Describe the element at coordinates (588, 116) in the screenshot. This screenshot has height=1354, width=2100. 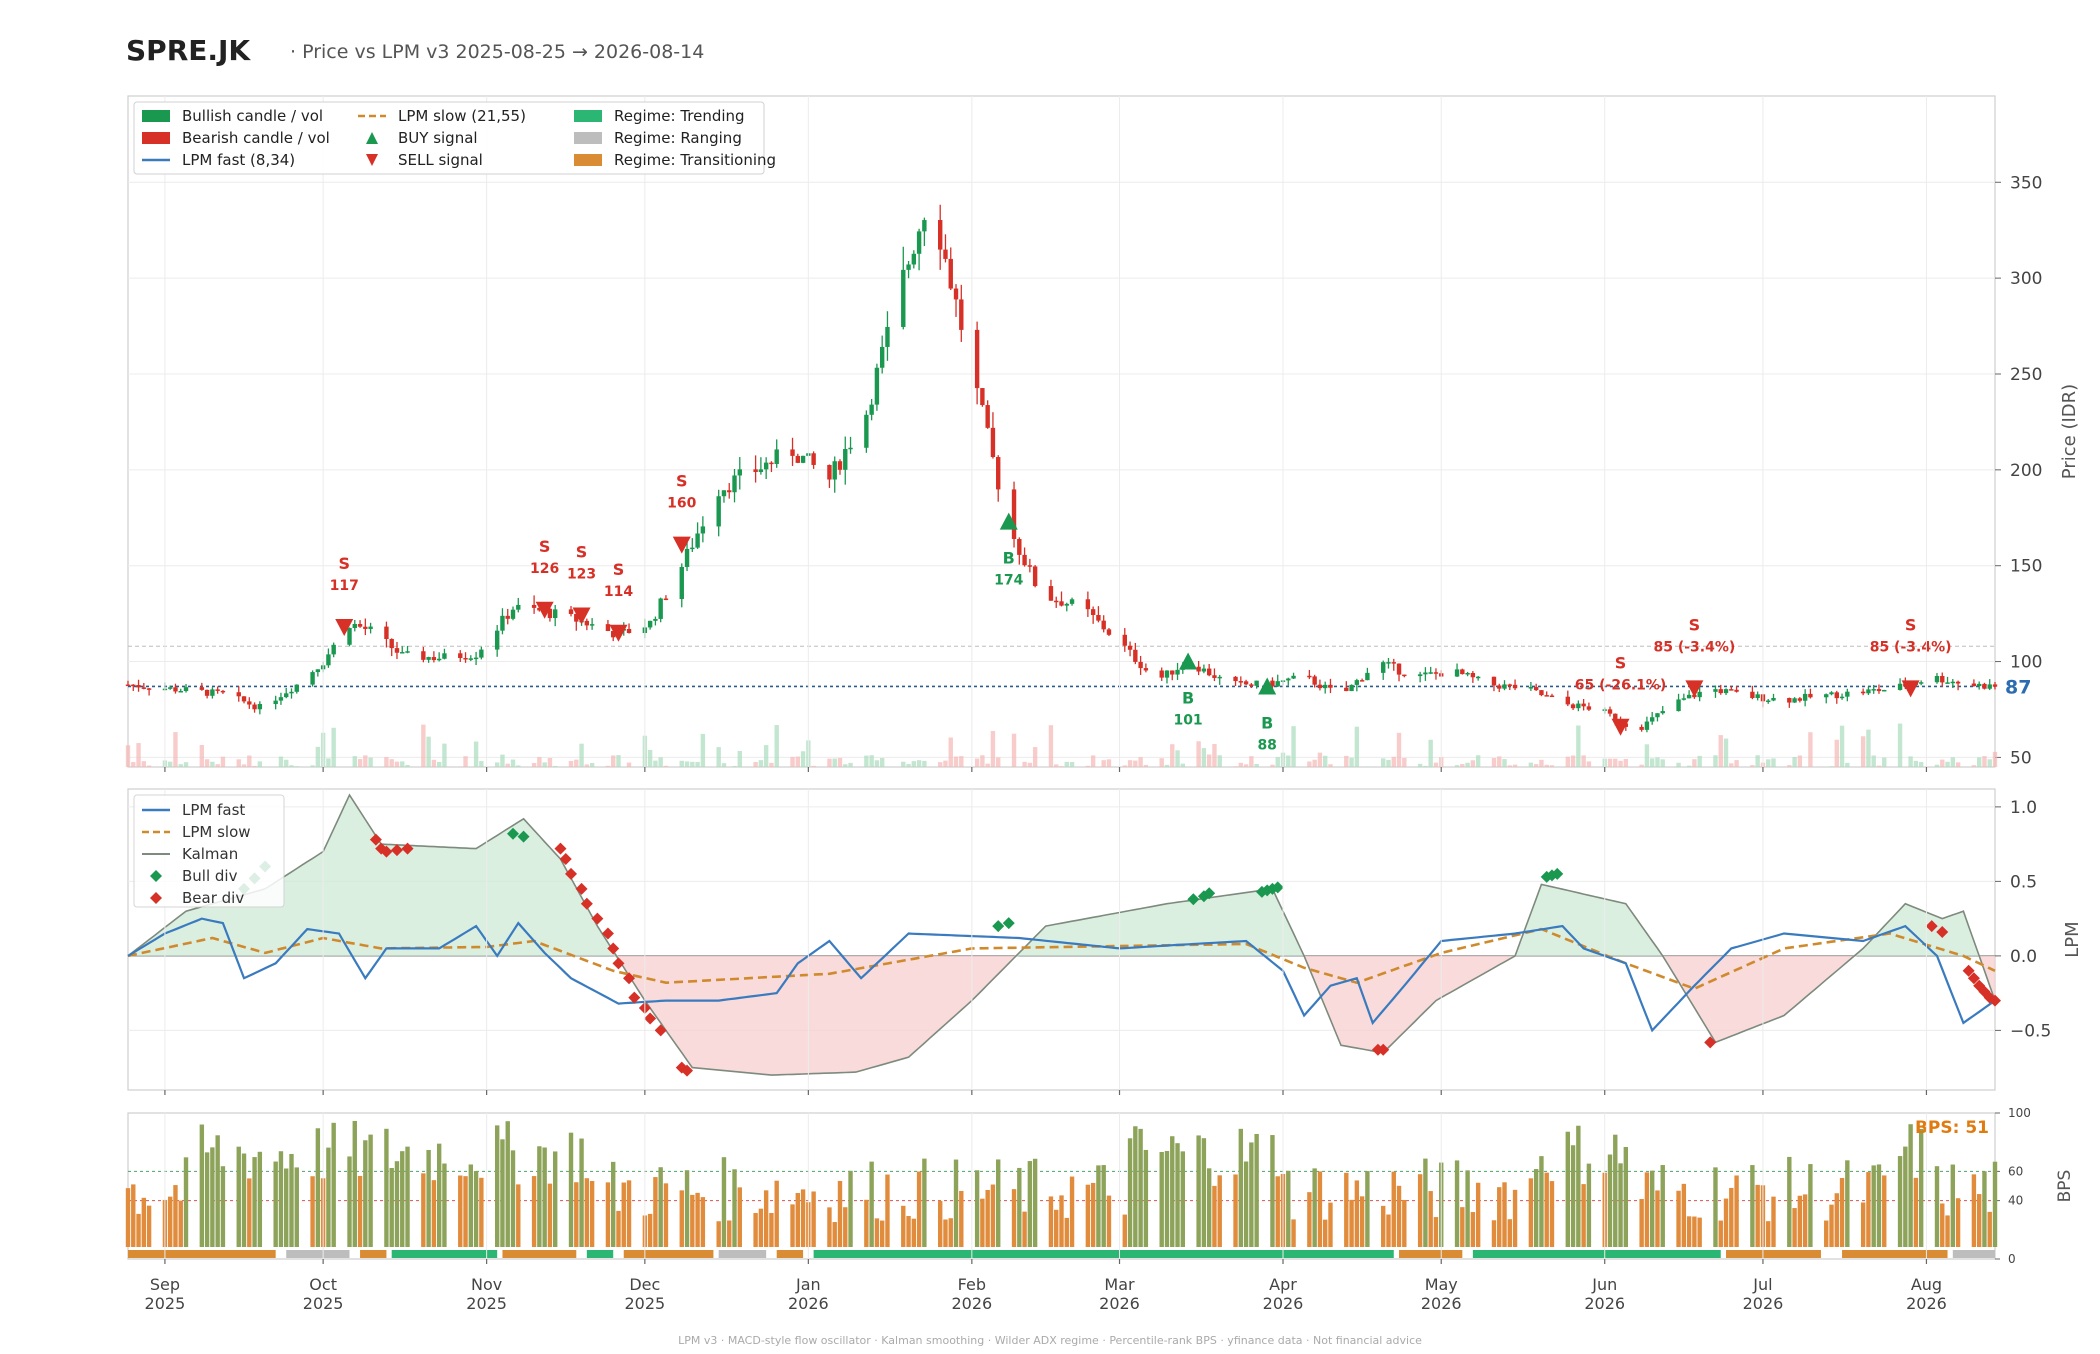
I see `legend-trending-swatch` at that location.